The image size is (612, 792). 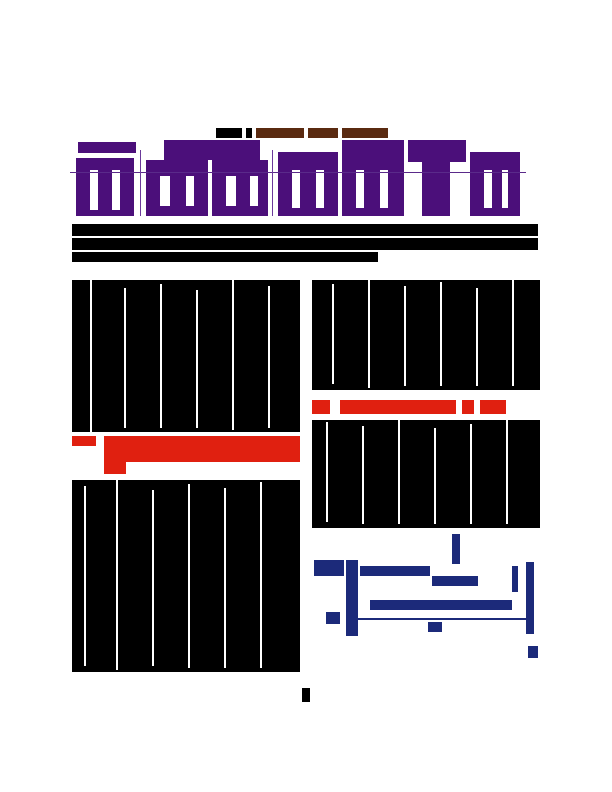 I want to click on header-kicker, so click(x=107, y=147).